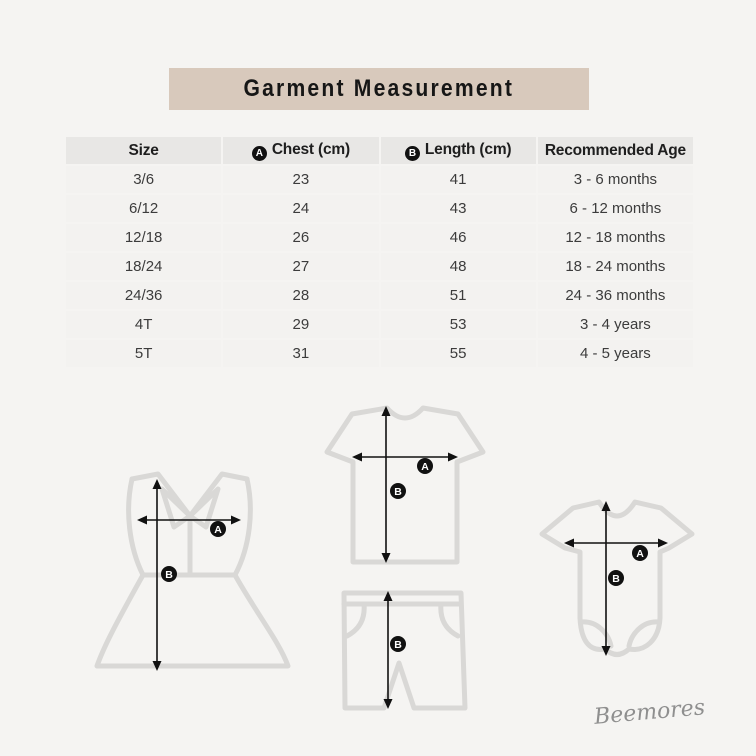  I want to click on table-row: 6/12 24 43 6 - 12 months, so click(379, 208).